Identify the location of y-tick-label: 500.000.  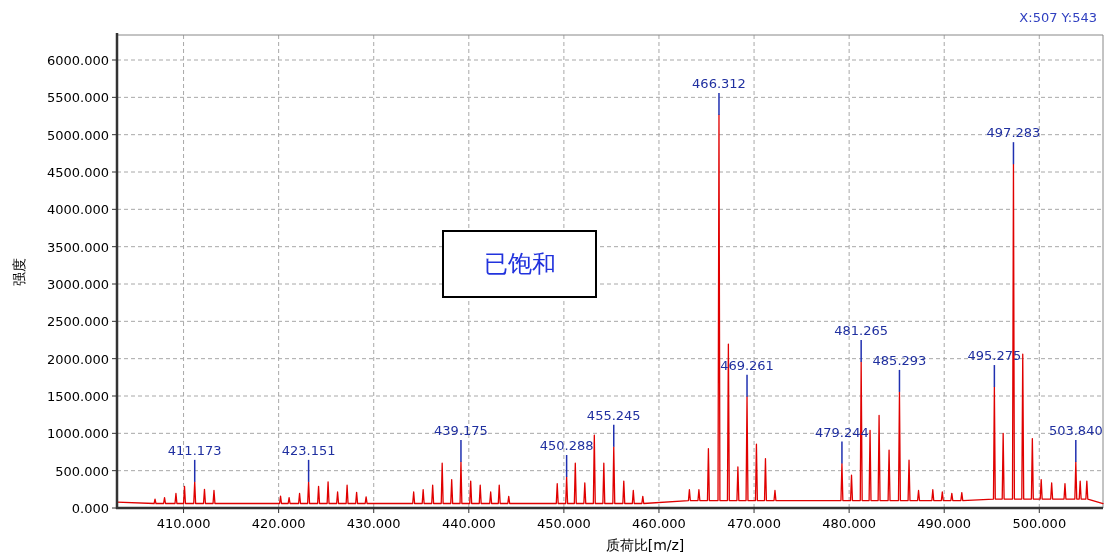
(82, 471).